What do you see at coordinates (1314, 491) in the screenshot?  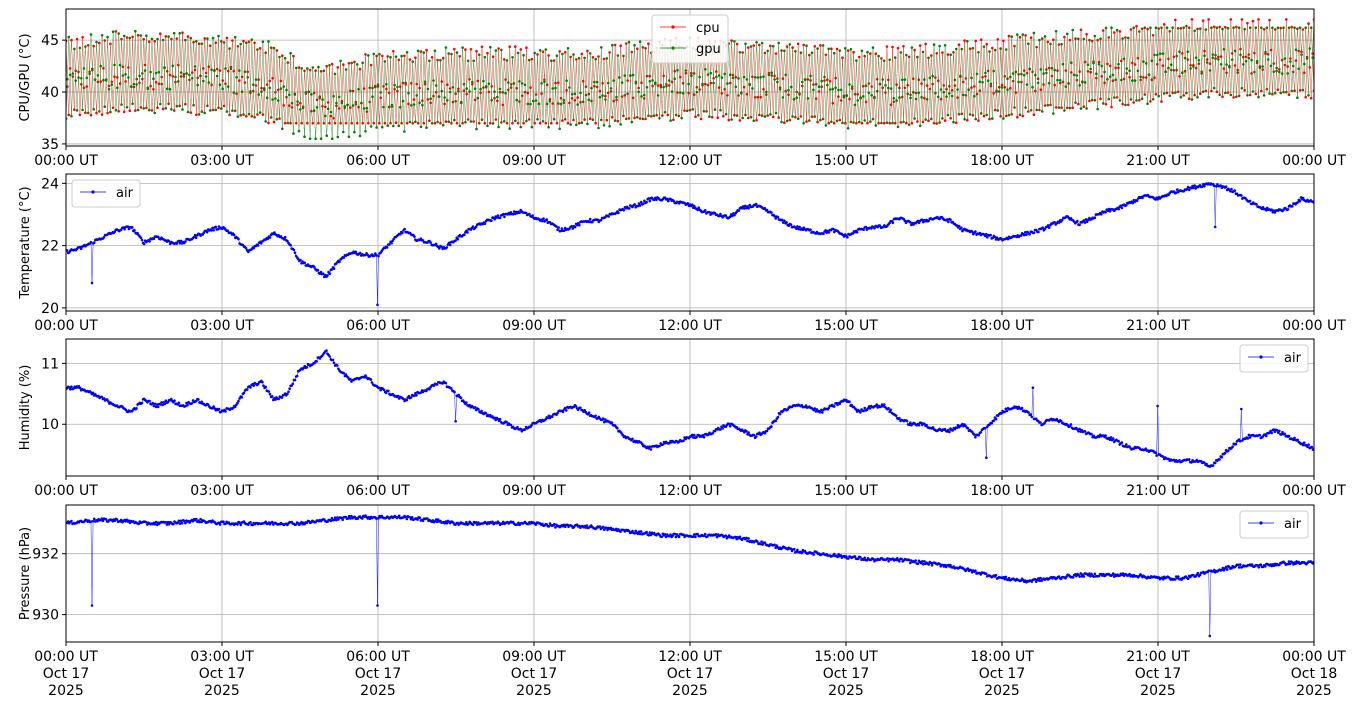 I see `x-tick-label: 00:00 UT` at bounding box center [1314, 491].